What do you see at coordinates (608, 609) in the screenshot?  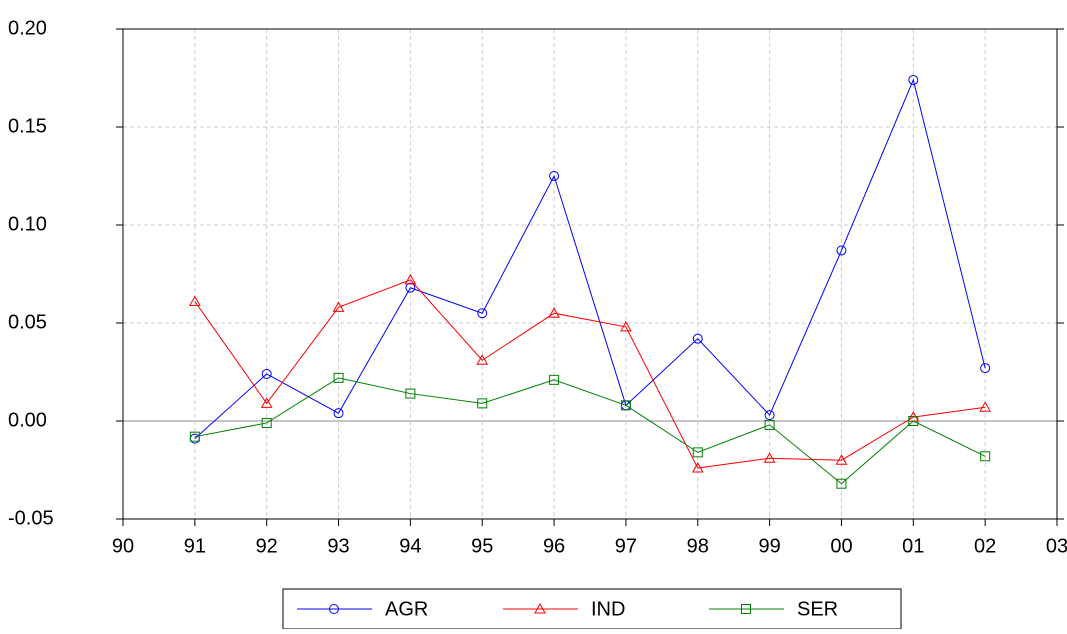 I see `legend-label: IND` at bounding box center [608, 609].